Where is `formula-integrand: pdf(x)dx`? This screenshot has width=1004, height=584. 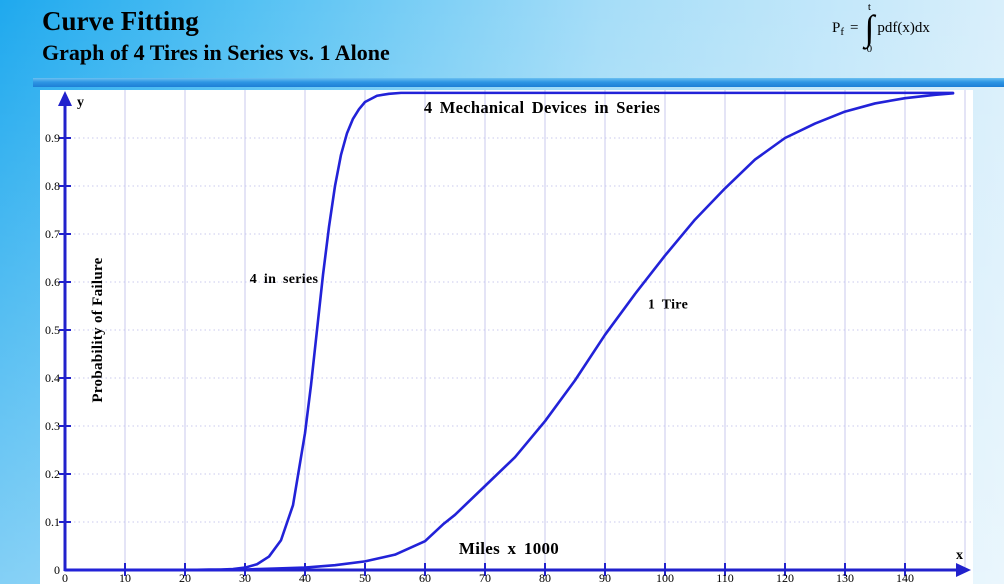
formula-integrand: pdf(x)dx is located at coordinates (903, 27).